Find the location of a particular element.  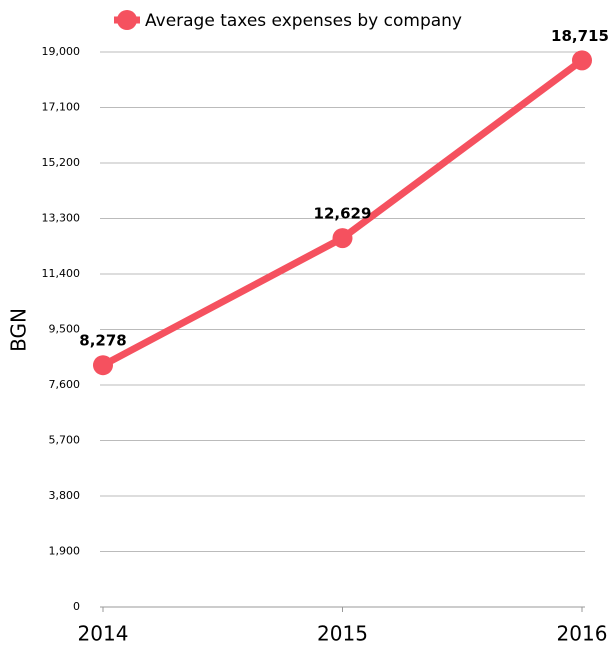

legend-marker is located at coordinates (127, 20).